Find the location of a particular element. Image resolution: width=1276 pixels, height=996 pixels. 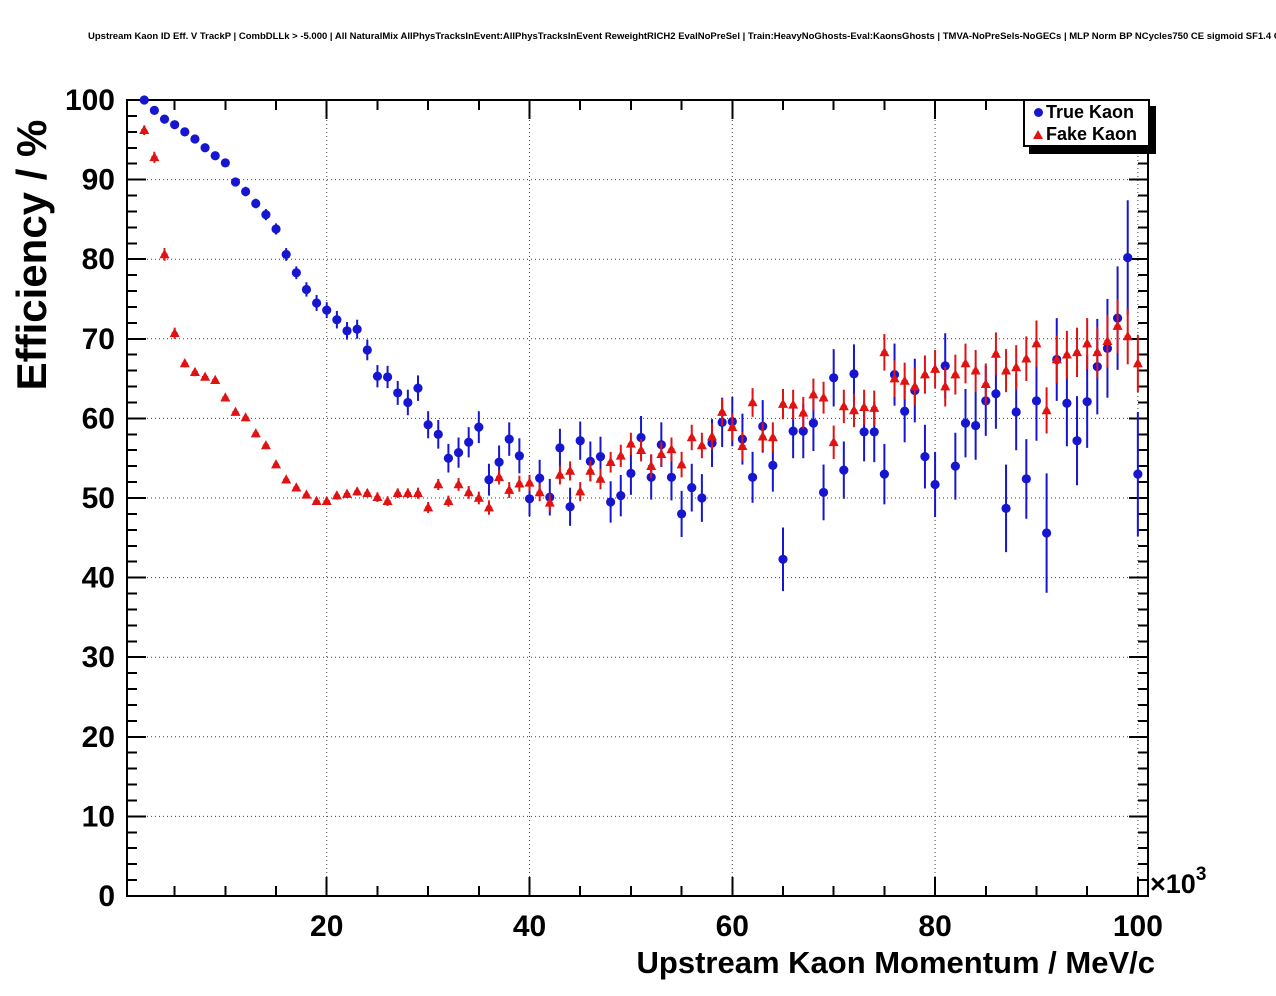

y-axis-title: Efficiency / % is located at coordinates (31, 255).